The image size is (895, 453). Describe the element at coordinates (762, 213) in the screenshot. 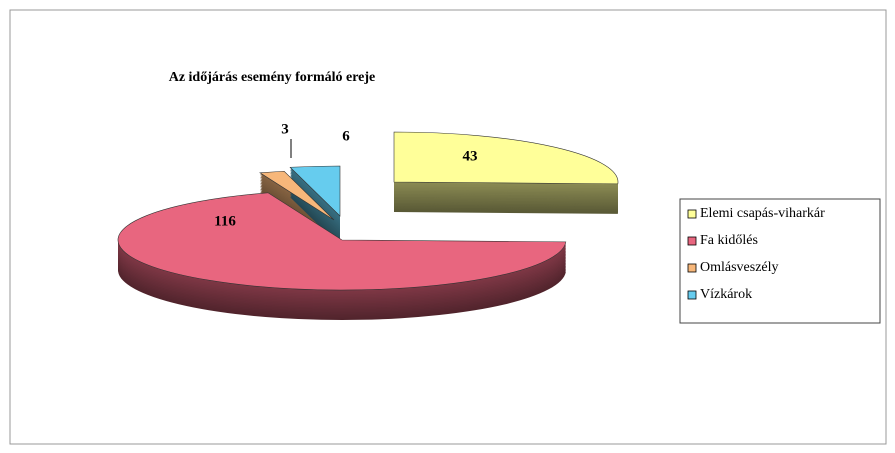

I see `legend-label: Elemi csapás-viharkár` at that location.